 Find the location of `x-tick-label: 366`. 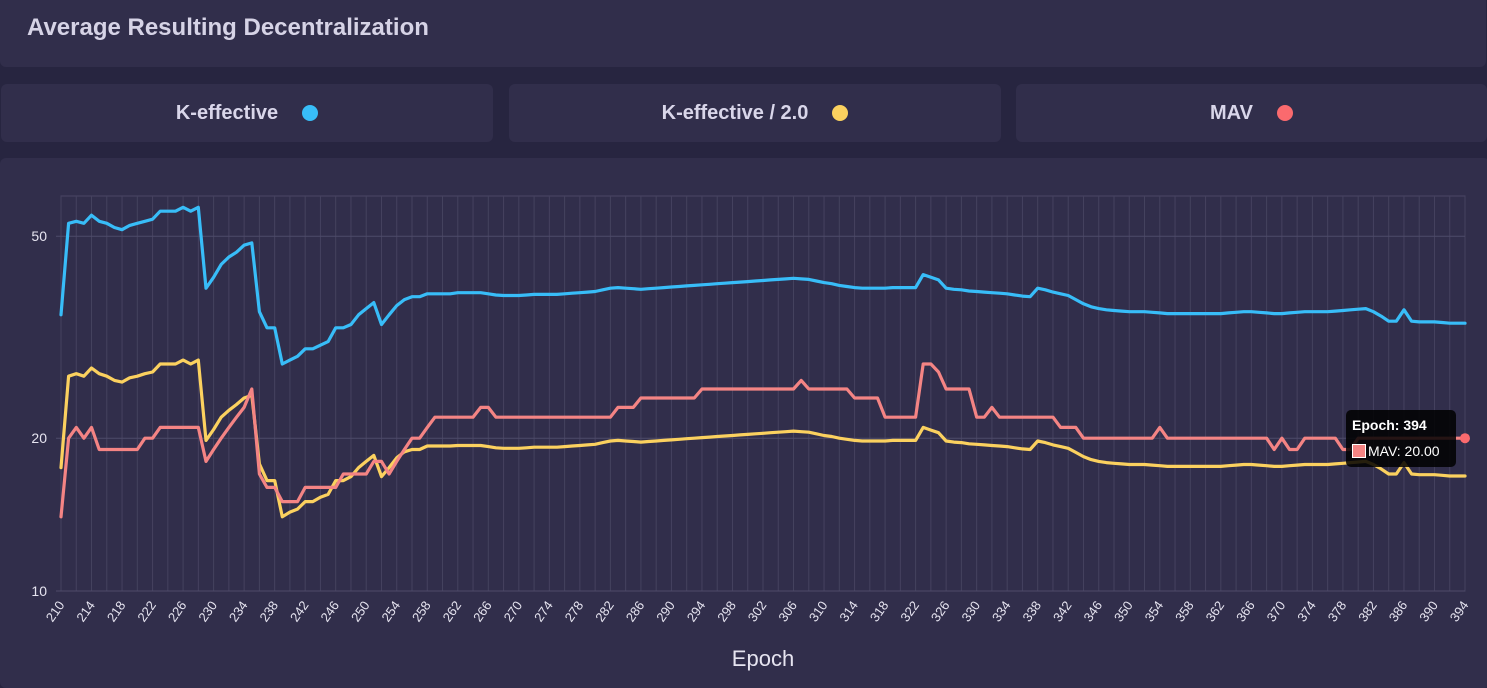

x-tick-label: 366 is located at coordinates (1245, 611).